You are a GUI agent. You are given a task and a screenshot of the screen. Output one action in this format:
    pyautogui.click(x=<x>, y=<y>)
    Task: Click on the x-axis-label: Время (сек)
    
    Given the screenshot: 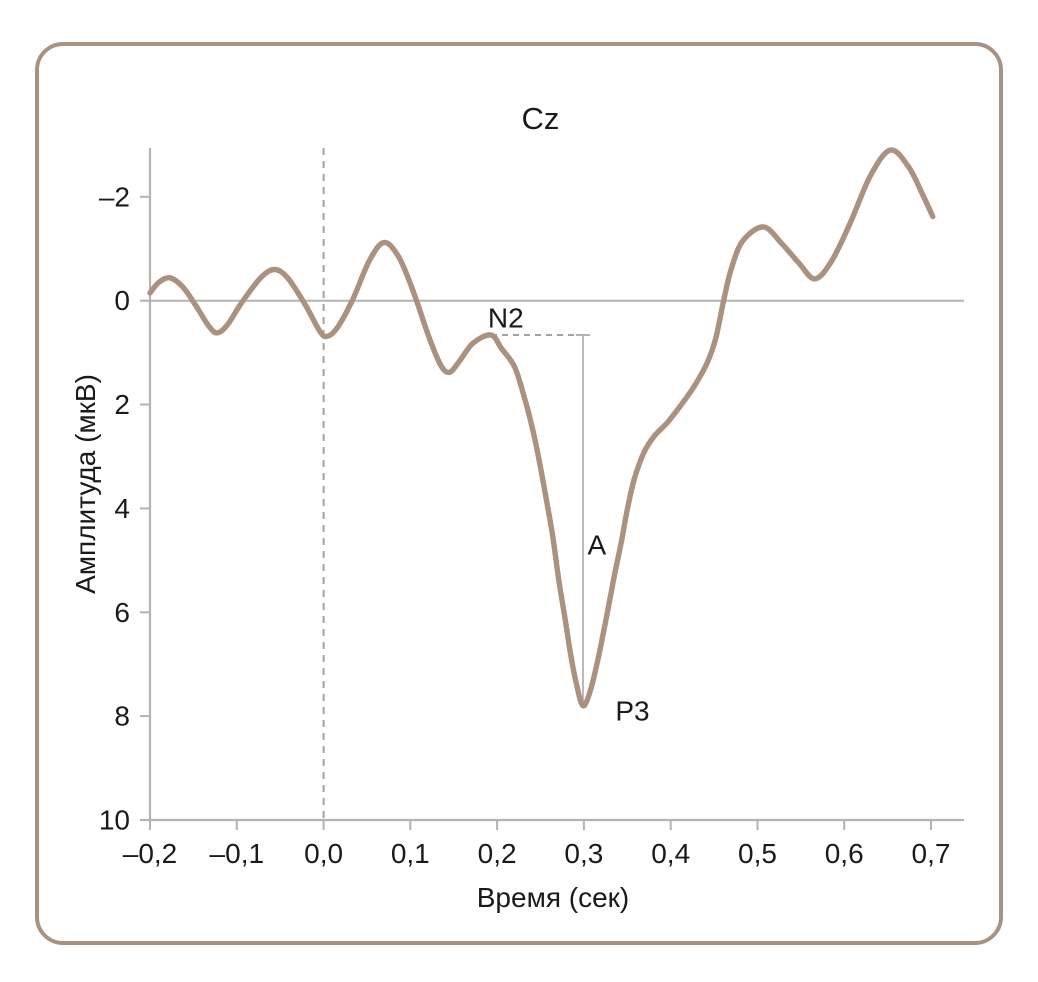 What is the action you would take?
    pyautogui.click(x=553, y=897)
    